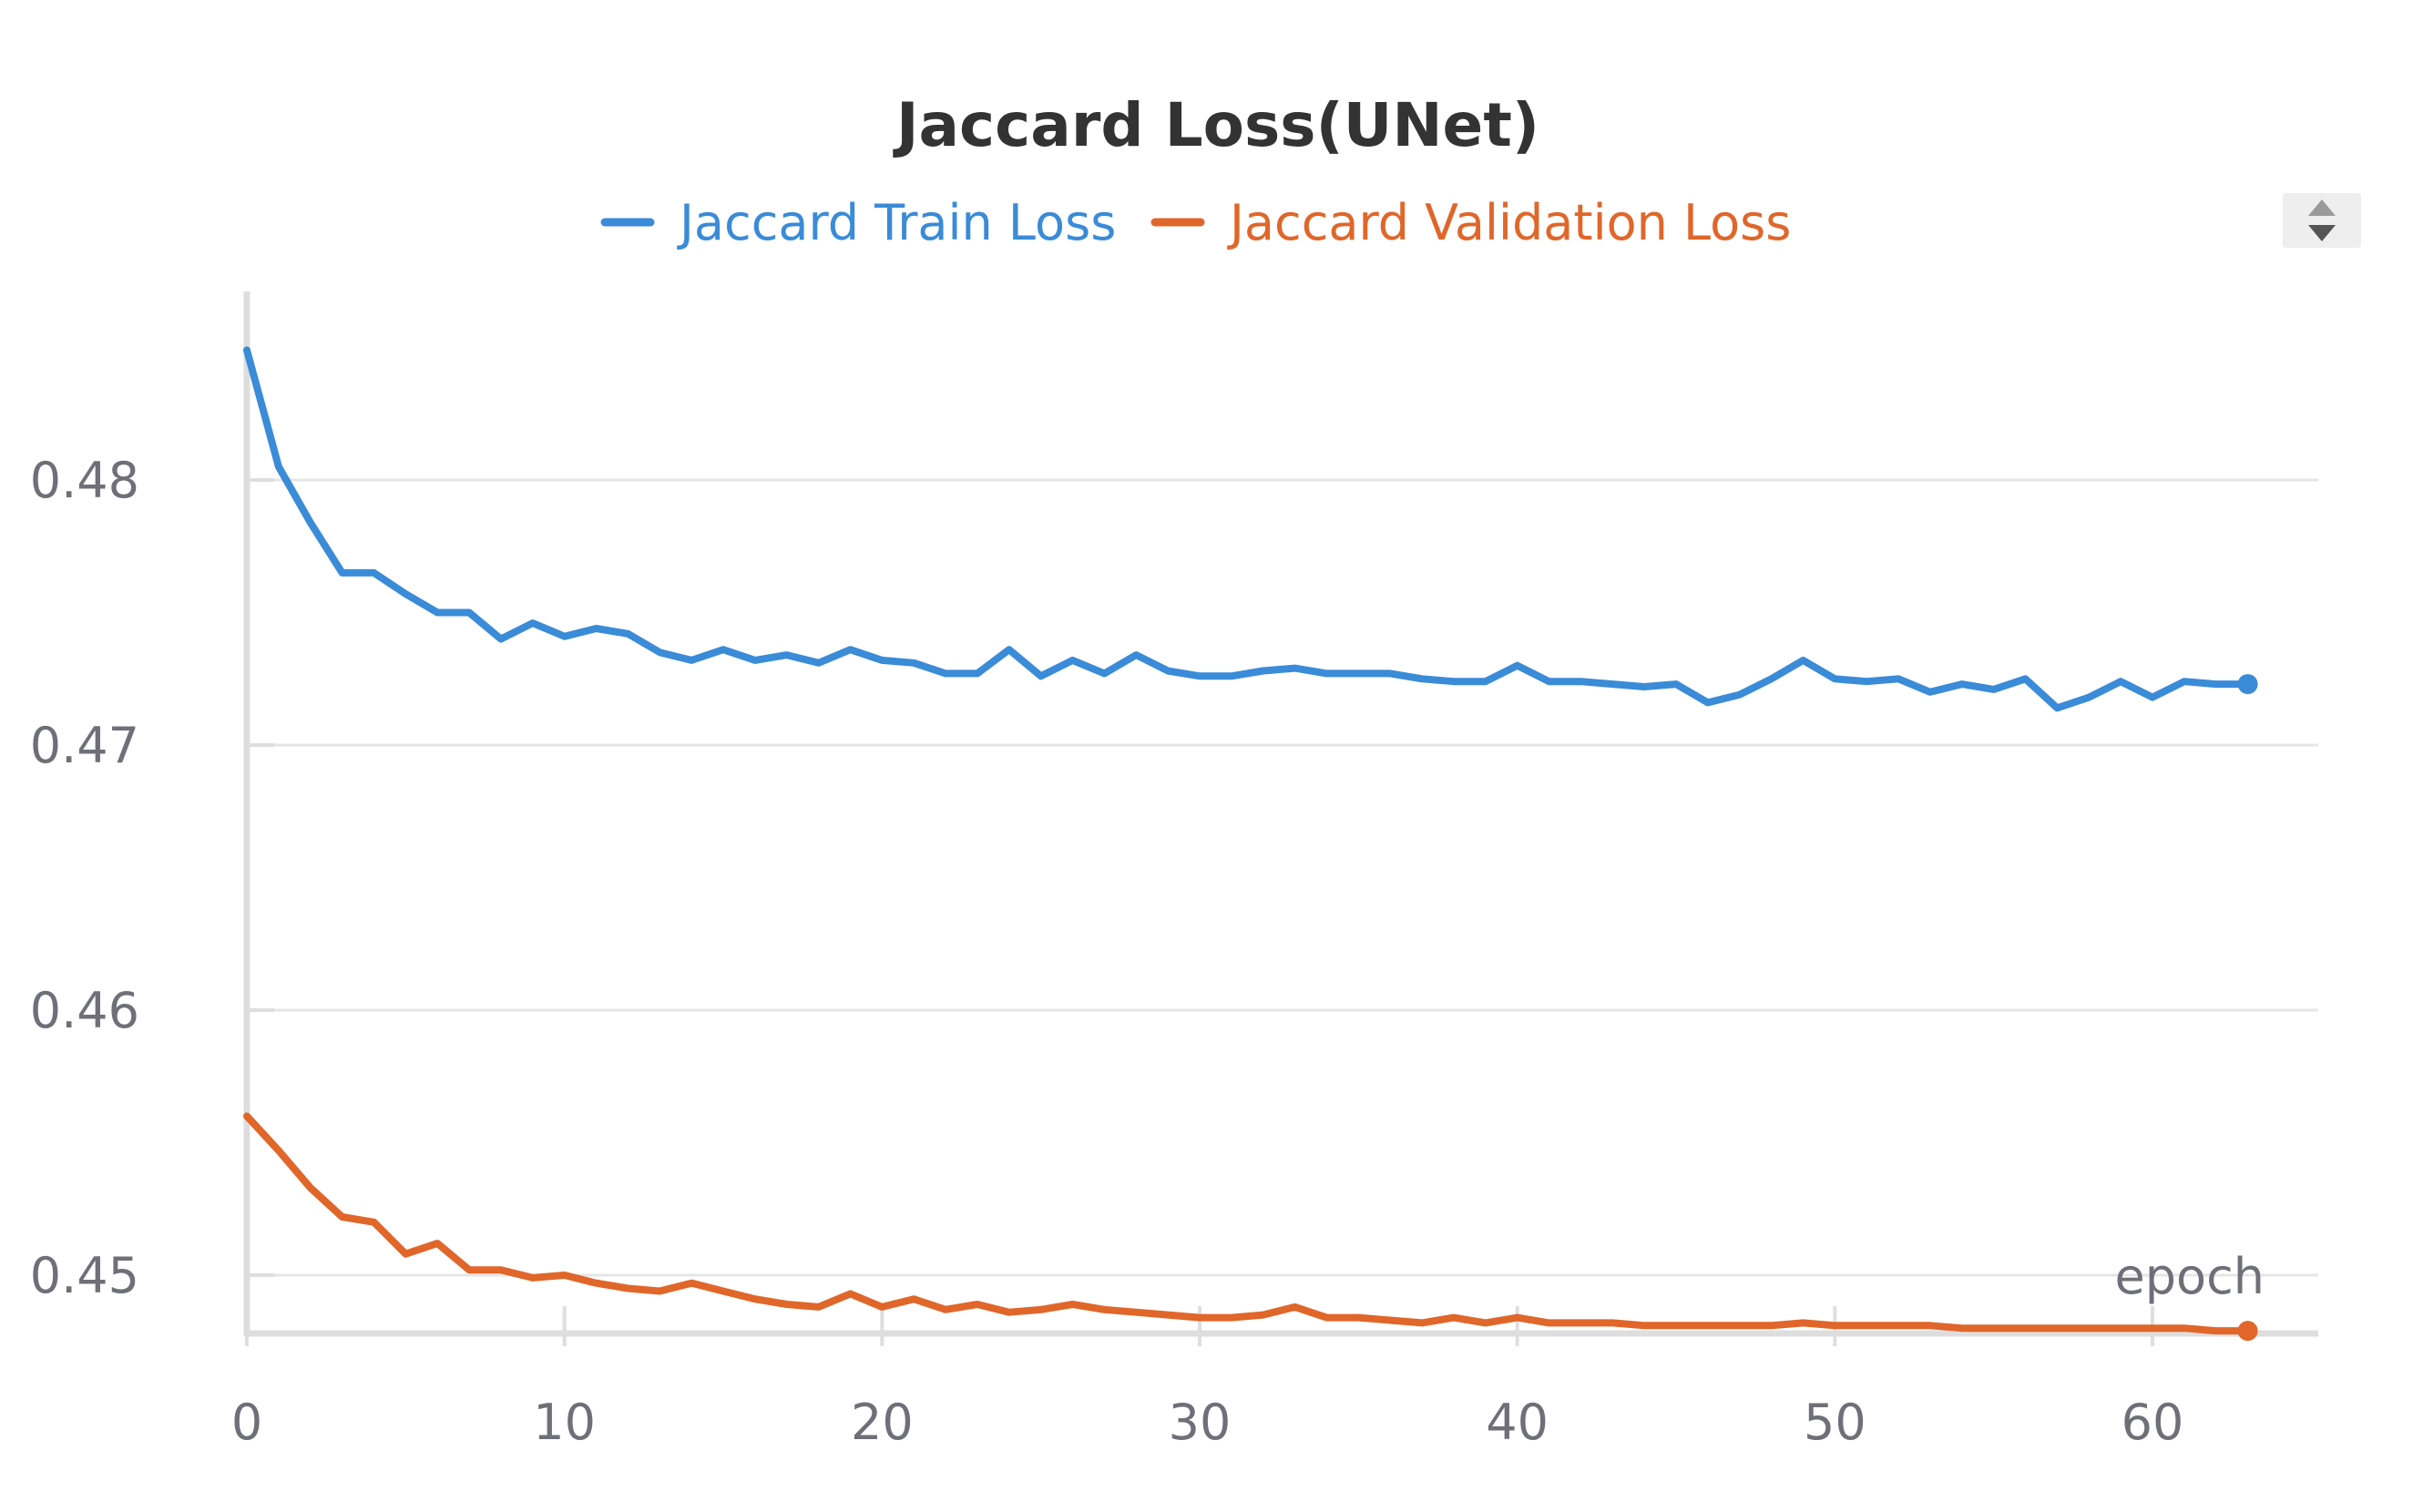 Image resolution: width=2423 pixels, height=1512 pixels. I want to click on legend-item-train: Jaccard Train Loss, so click(858, 222).